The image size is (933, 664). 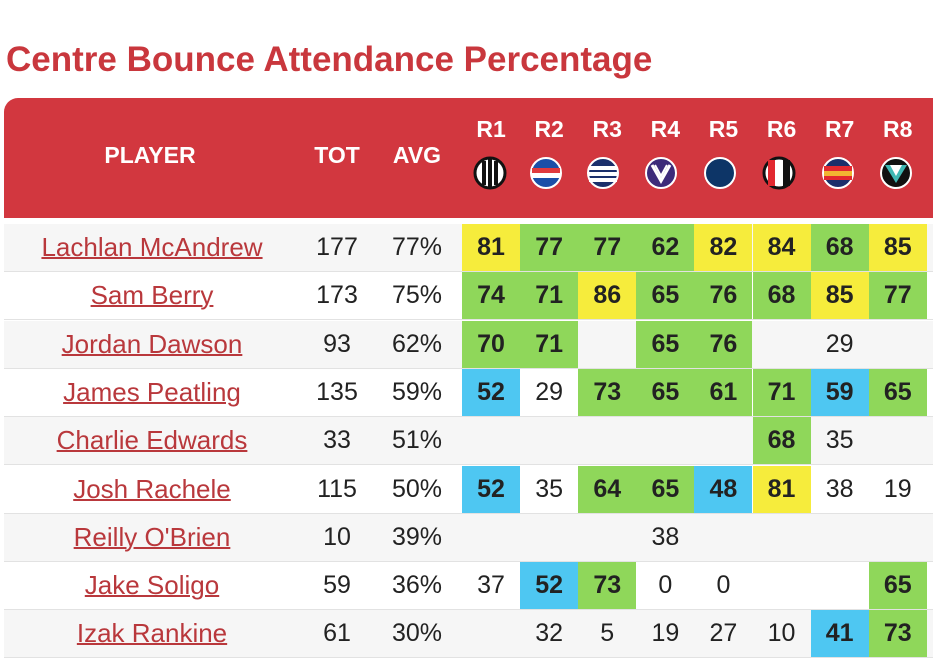 What do you see at coordinates (337, 247) in the screenshot?
I see `tot: 177` at bounding box center [337, 247].